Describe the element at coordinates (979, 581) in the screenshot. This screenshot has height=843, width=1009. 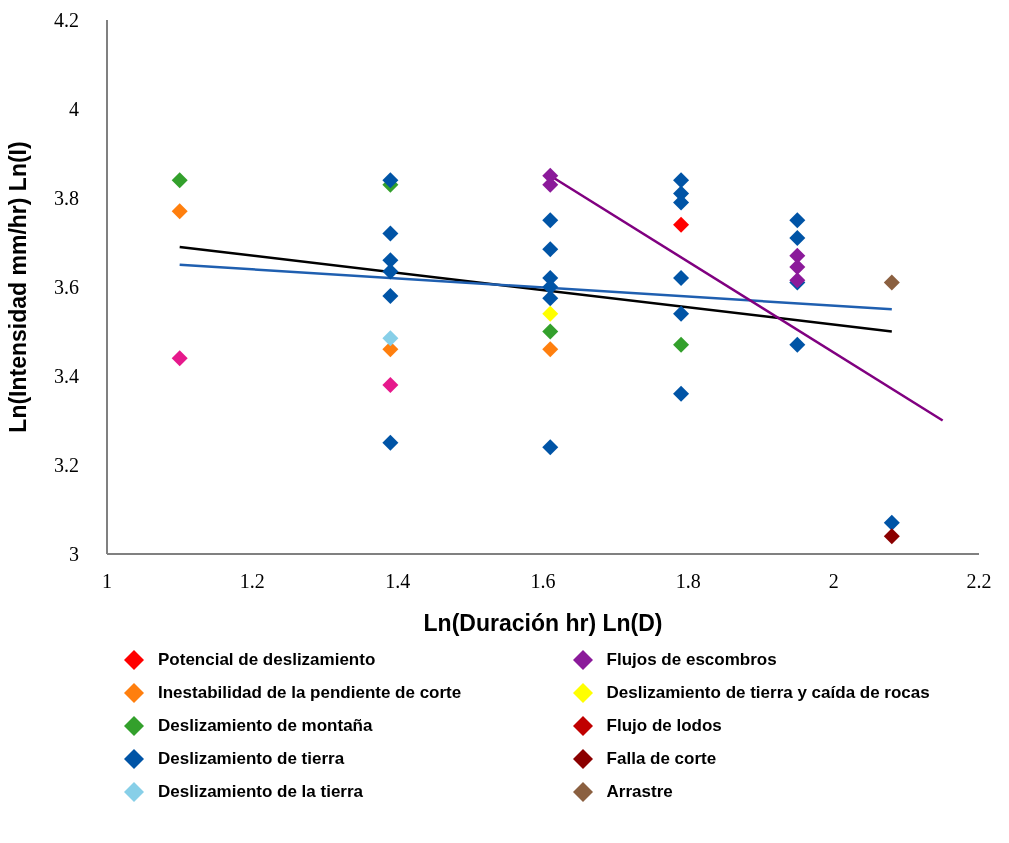
I see `x-tick-label: 2.2` at that location.